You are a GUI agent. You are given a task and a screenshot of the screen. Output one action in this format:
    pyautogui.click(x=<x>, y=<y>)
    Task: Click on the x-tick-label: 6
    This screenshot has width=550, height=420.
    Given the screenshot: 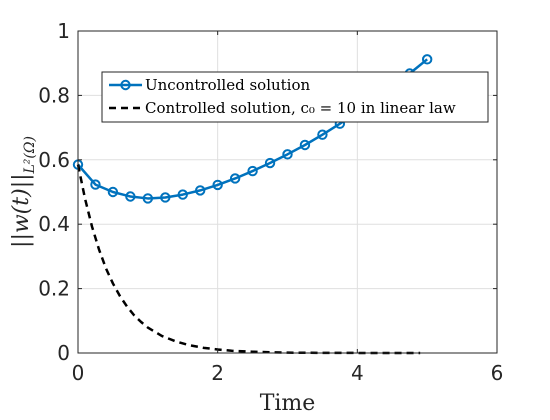 What is the action you would take?
    pyautogui.click(x=497, y=373)
    